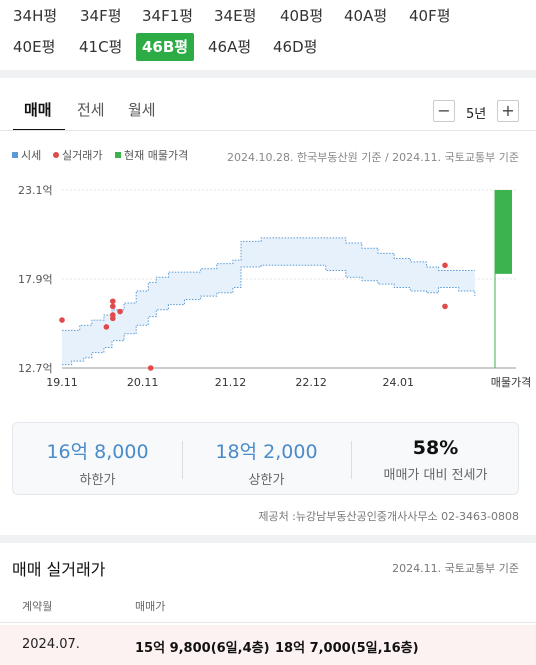 The width and height of the screenshot is (536, 665). What do you see at coordinates (118, 155) in the screenshot?
I see `listing-legend-icon` at bounding box center [118, 155].